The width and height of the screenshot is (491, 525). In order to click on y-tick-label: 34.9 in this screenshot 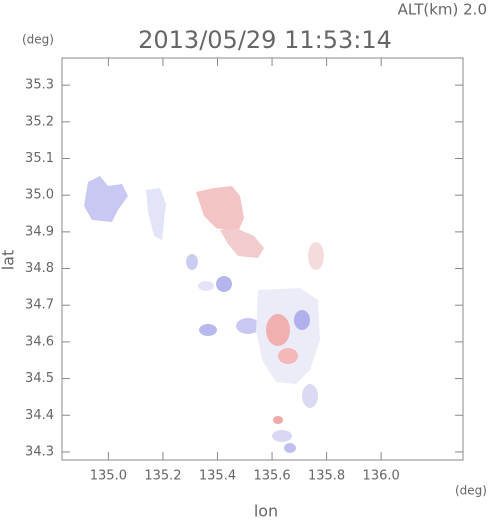, I will do `click(39, 231)`.